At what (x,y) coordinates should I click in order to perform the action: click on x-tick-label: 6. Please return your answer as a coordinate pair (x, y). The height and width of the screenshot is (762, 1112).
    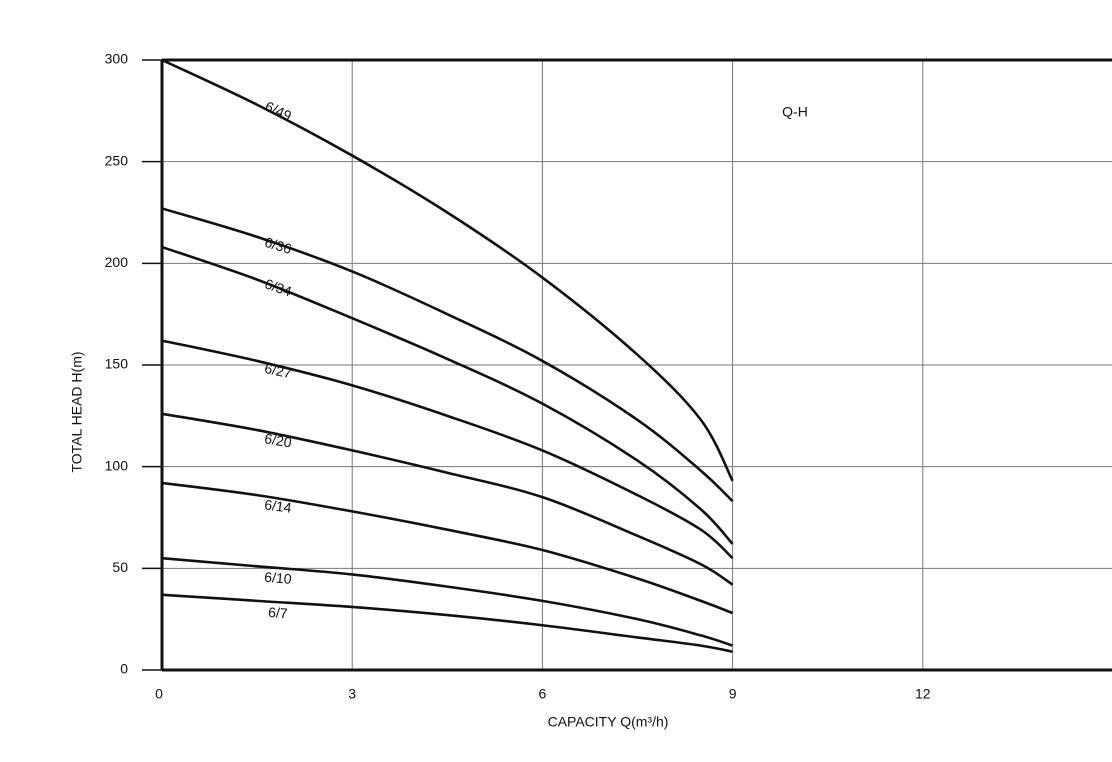
    Looking at the image, I should click on (543, 694).